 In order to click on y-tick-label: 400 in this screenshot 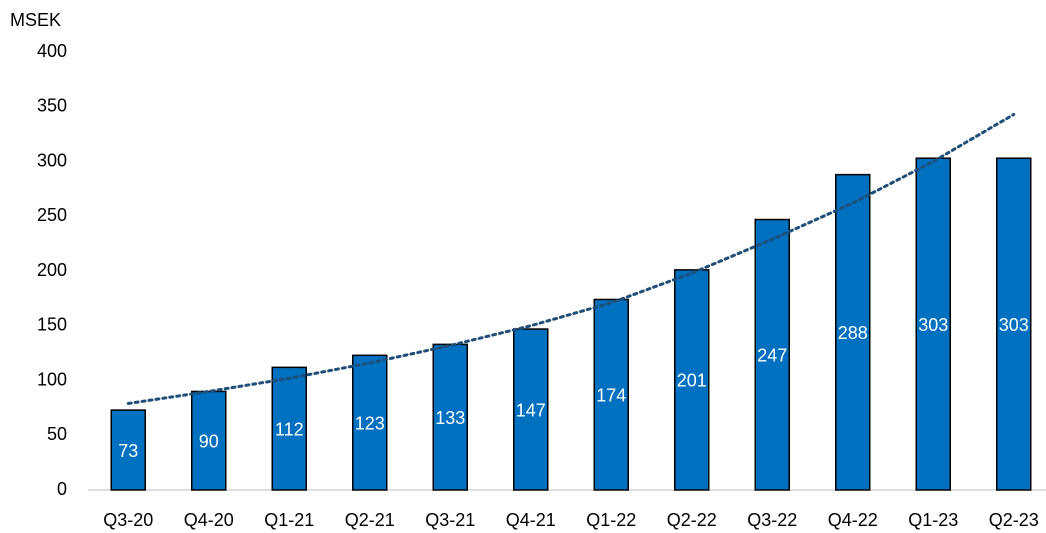, I will do `click(52, 51)`.